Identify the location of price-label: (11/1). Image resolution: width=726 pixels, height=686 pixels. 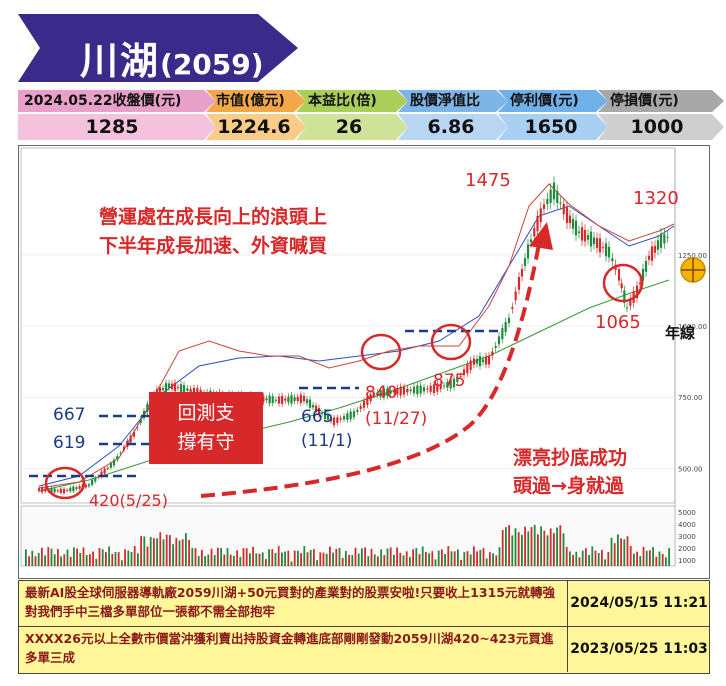
(326, 441).